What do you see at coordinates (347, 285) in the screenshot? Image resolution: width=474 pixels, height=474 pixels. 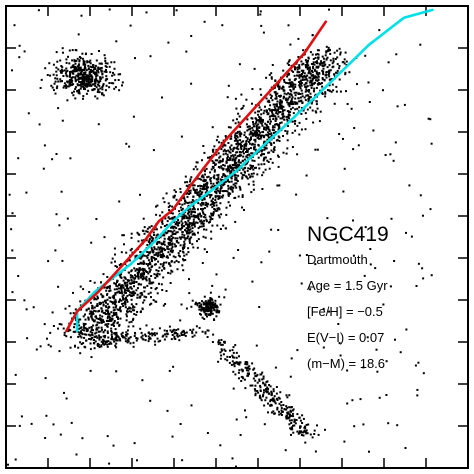 I see `age-label: Age = 1.5 Gyr` at bounding box center [347, 285].